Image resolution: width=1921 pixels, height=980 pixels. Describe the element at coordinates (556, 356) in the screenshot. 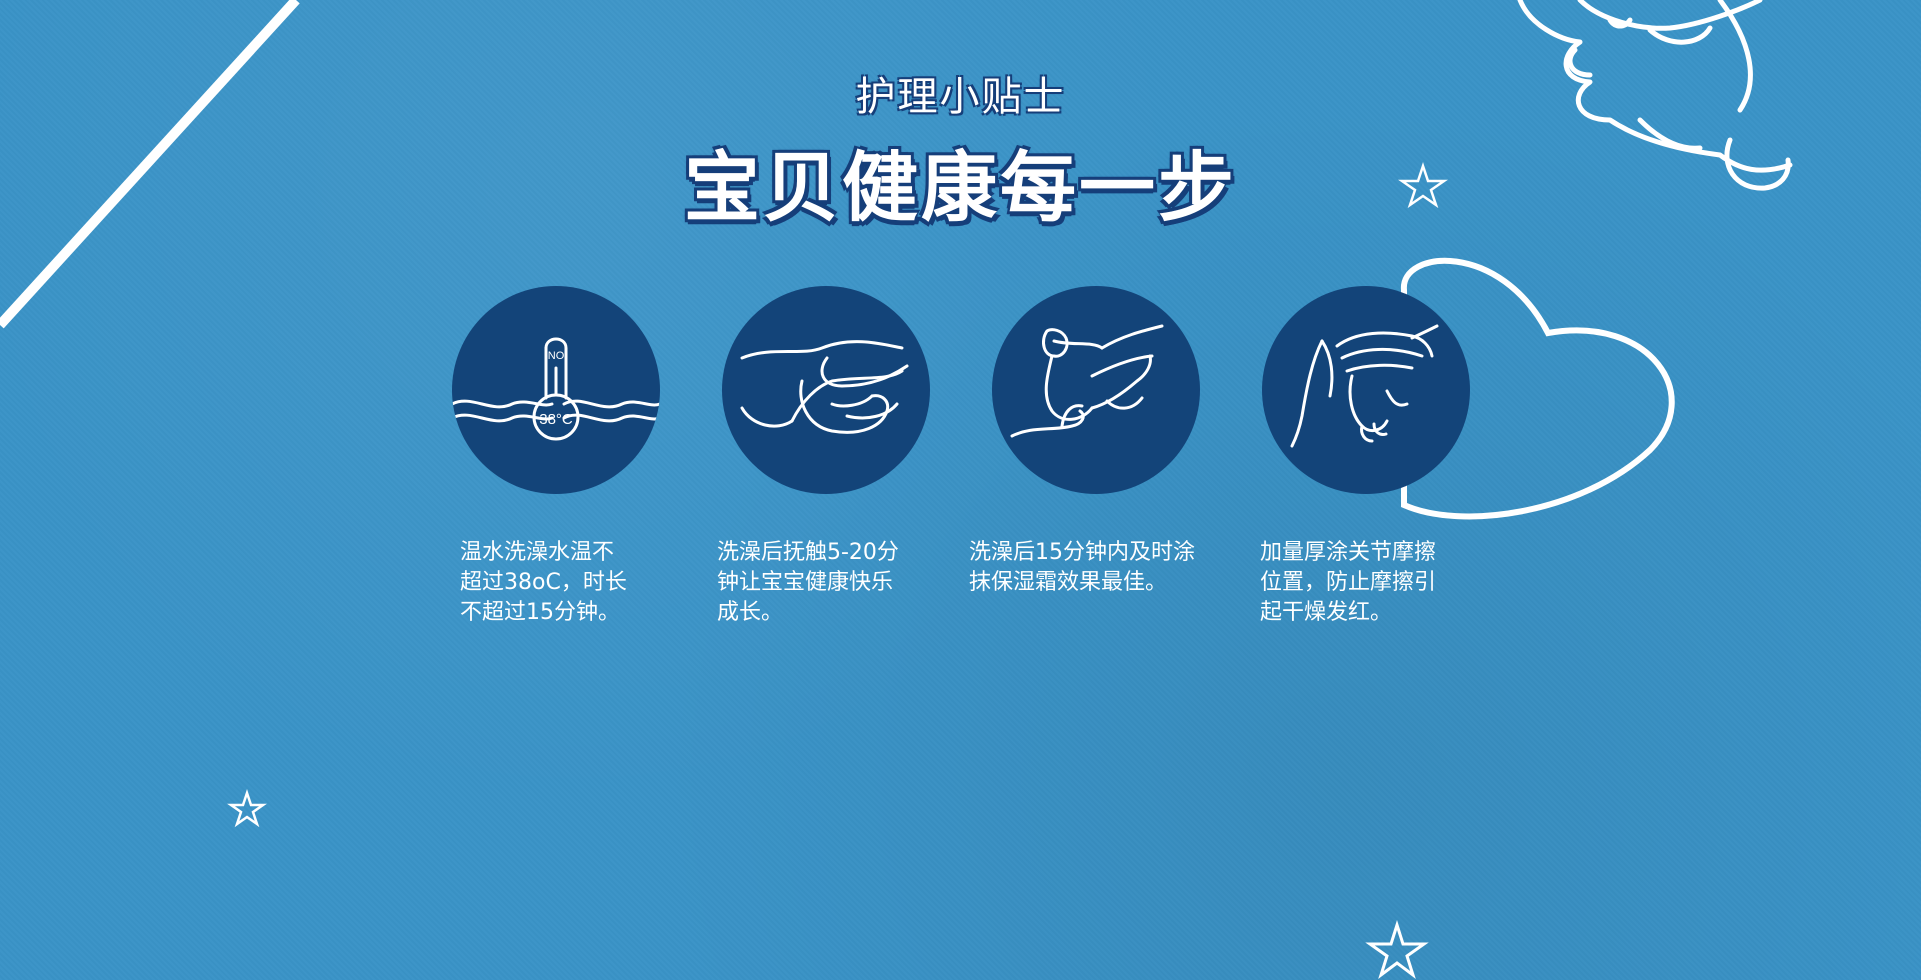

I see `thermometer-top-label: NO` at that location.